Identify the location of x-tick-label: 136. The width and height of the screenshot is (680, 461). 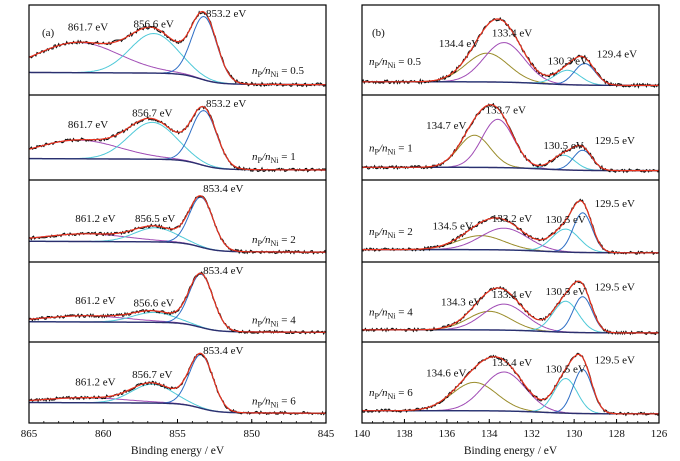
(447, 434).